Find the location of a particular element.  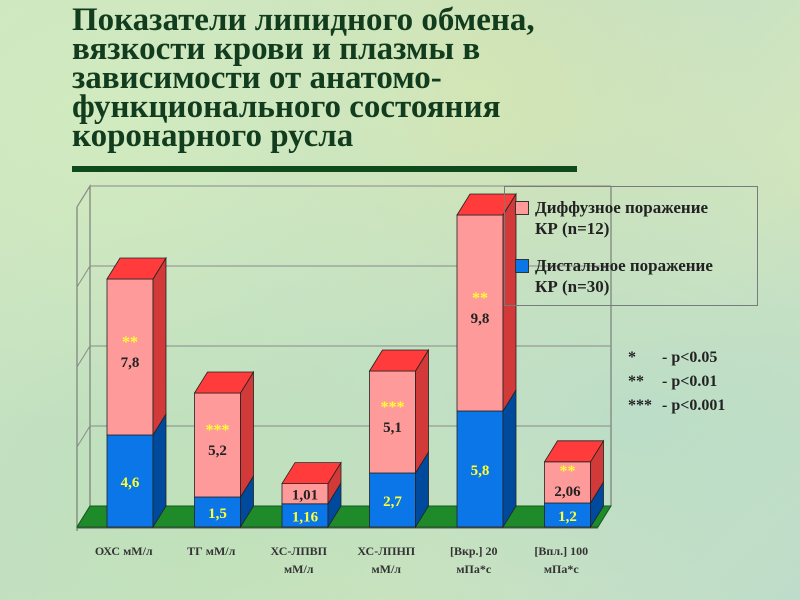

data-label-distal: 2,7 is located at coordinates (392, 502).